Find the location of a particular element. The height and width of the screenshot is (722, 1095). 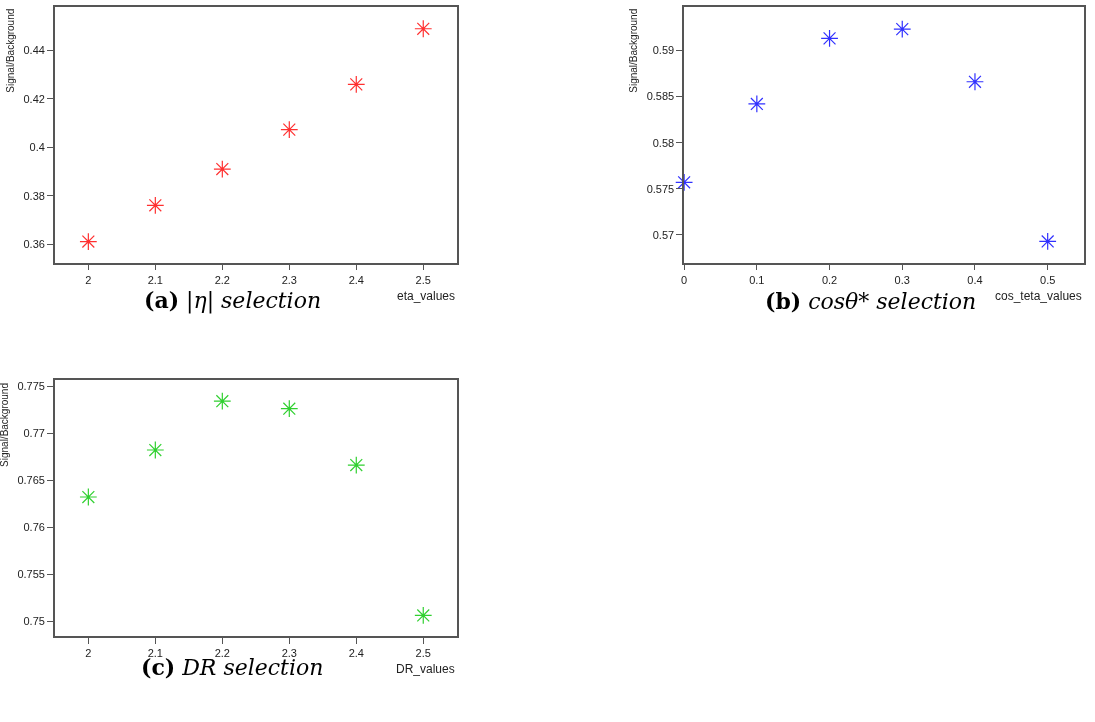

x-tick-label: 0.2 is located at coordinates (829, 279).